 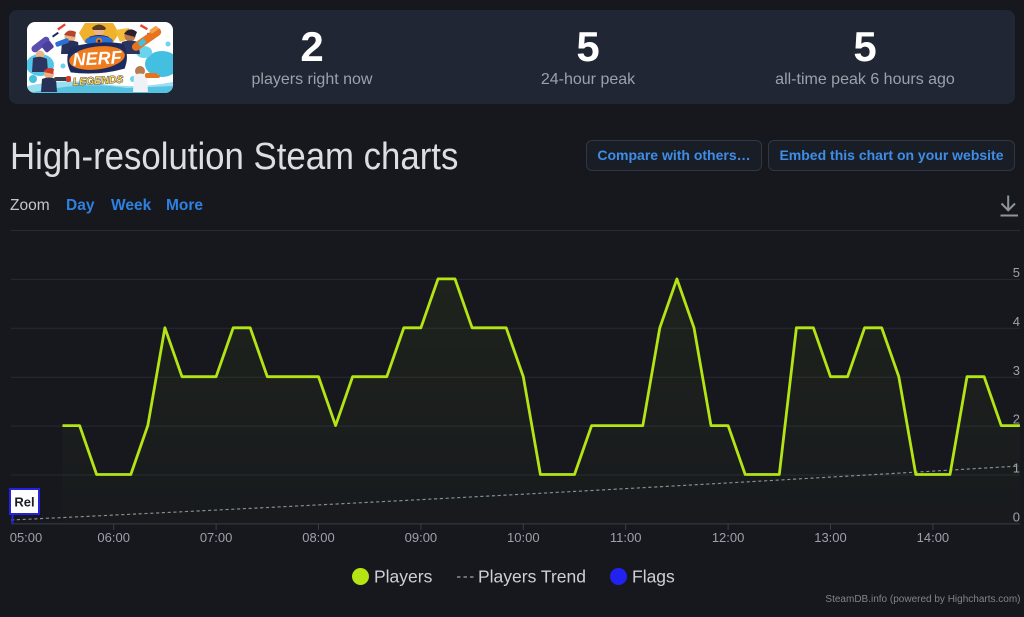 I want to click on svg-text: 12:00, so click(x=728, y=537).